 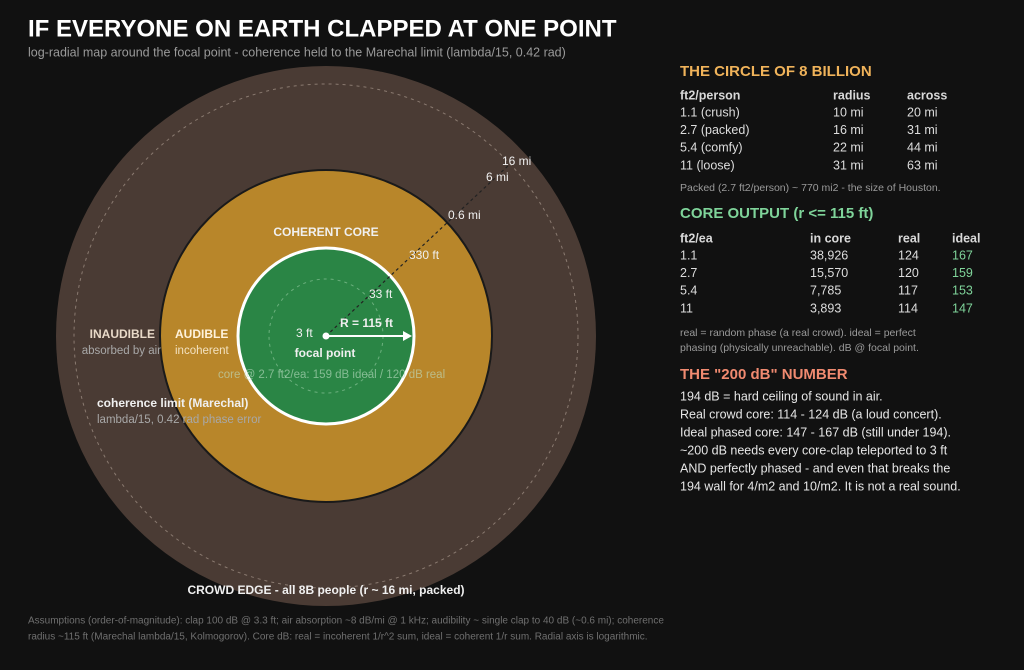 I want to click on table-cell: 120, so click(x=908, y=273).